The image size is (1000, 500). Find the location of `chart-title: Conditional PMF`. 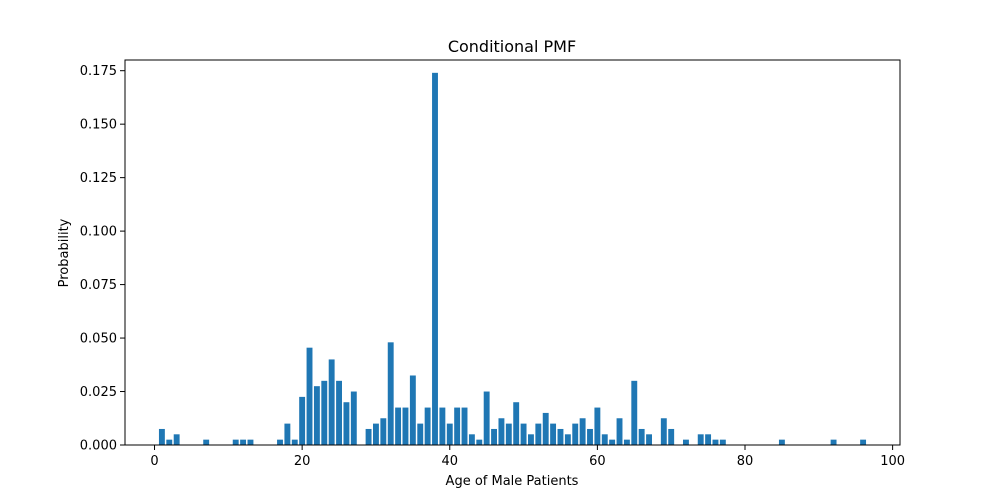

chart-title: Conditional PMF is located at coordinates (512, 46).